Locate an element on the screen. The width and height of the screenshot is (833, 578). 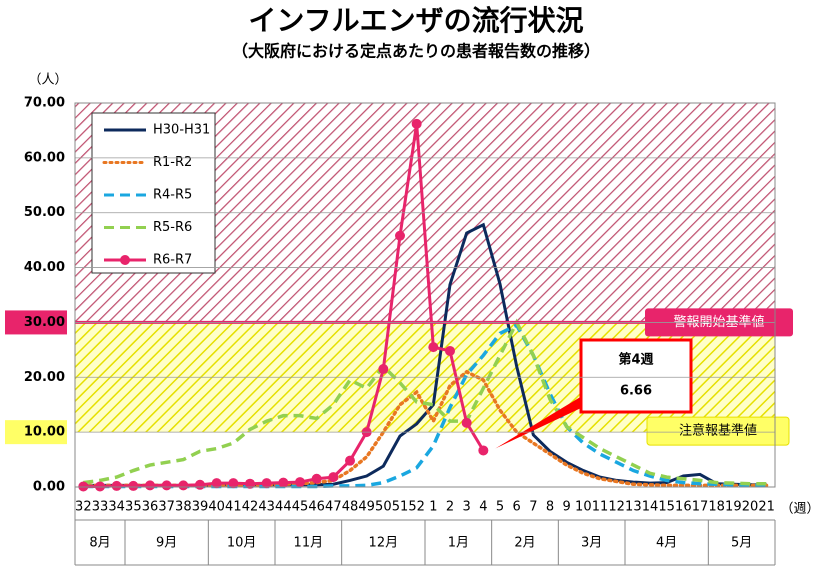
x-tick-label: 4 is located at coordinates (483, 507).